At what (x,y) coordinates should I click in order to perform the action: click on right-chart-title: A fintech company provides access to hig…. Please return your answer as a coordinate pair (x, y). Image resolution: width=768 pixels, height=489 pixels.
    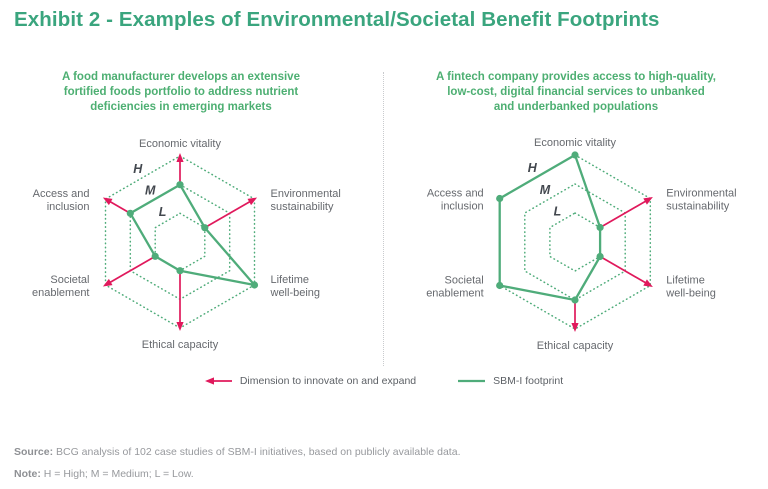
    Looking at the image, I should click on (576, 92).